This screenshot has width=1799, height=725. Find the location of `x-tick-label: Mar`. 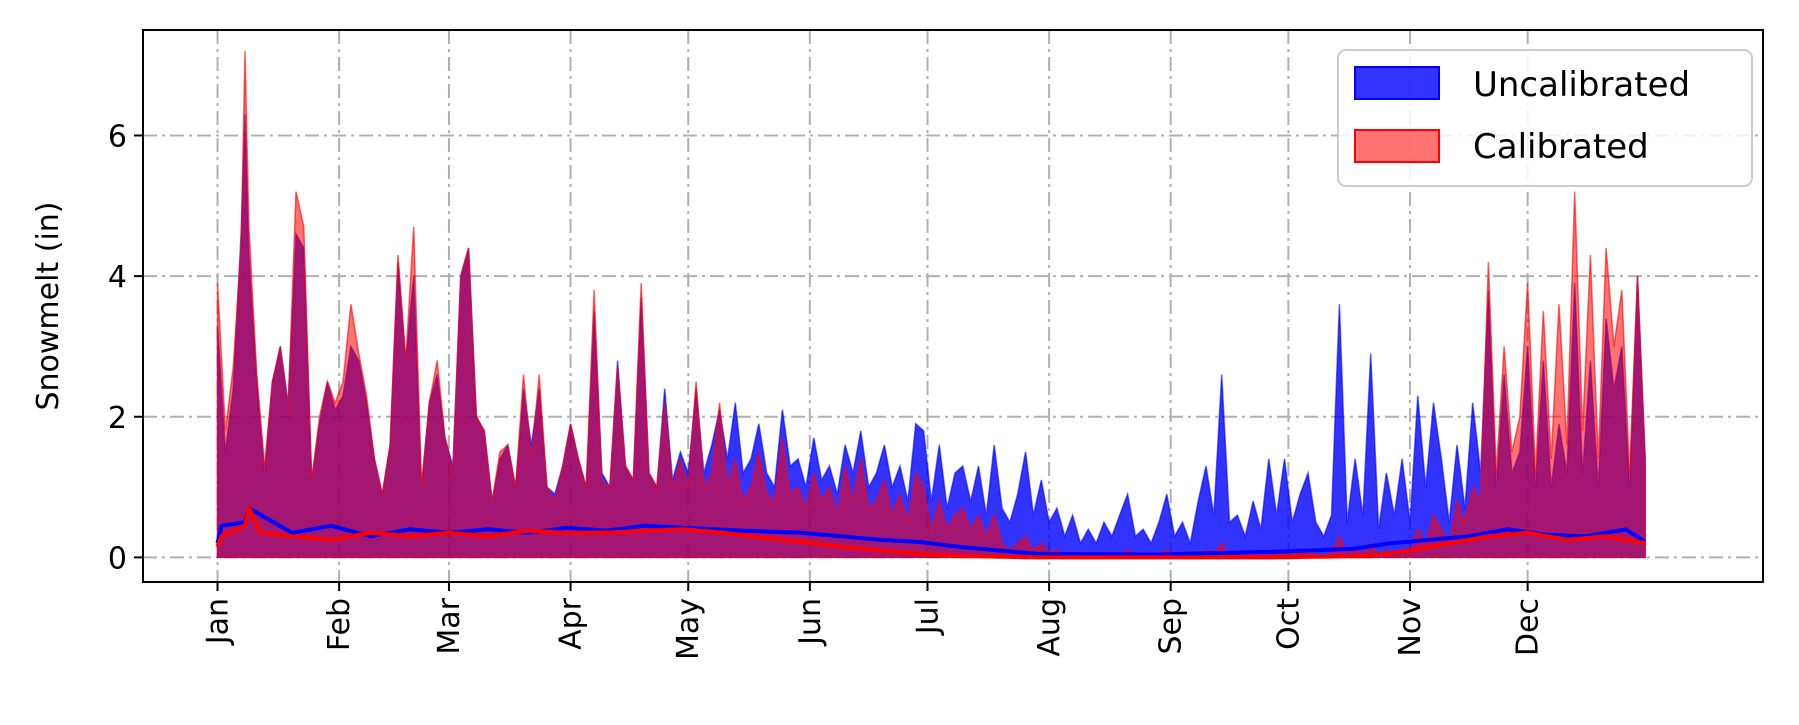

x-tick-label: Mar is located at coordinates (449, 625).